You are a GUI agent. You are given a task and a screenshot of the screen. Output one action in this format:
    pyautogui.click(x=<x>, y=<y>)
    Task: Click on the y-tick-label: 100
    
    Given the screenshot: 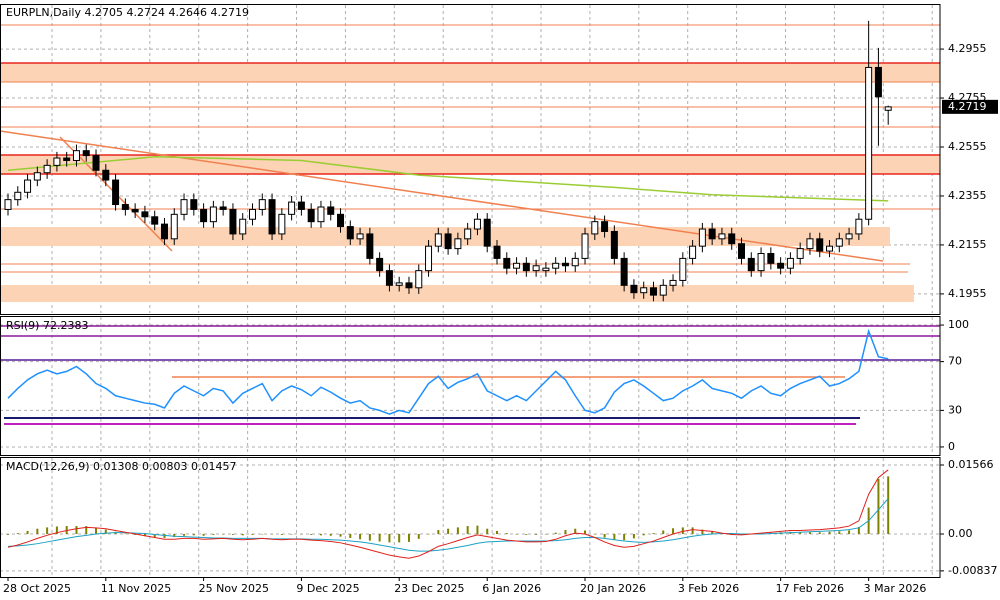 What is the action you would take?
    pyautogui.click(x=958, y=324)
    